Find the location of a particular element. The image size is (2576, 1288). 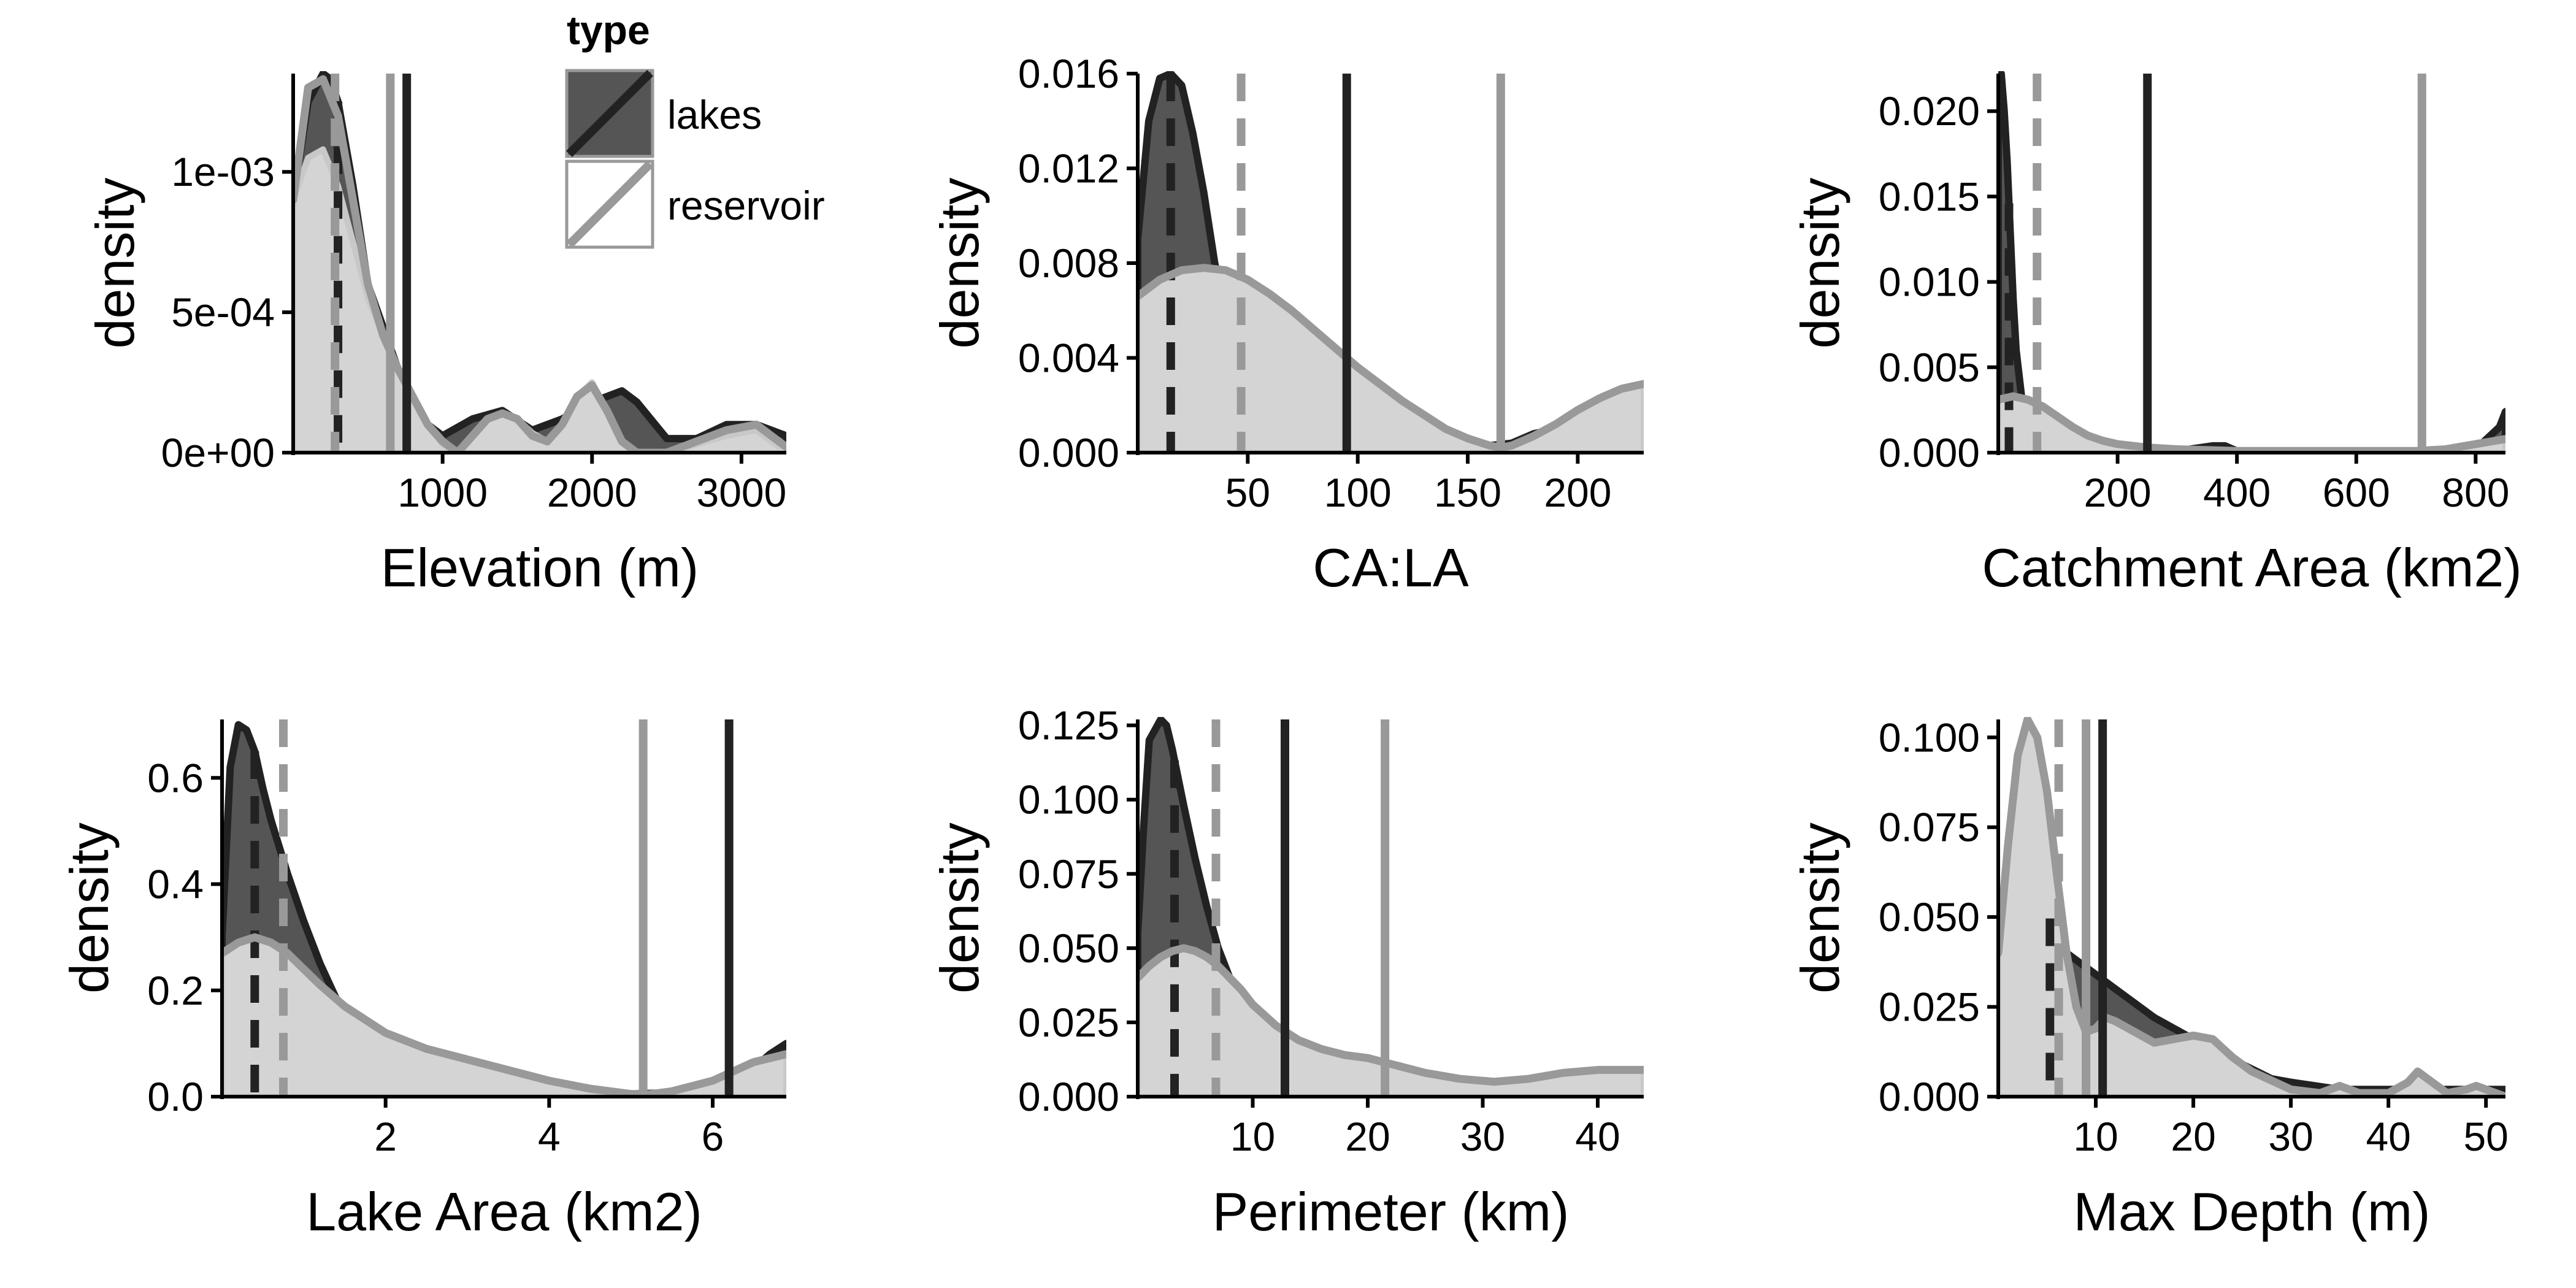

lakes-density-area is located at coordinates (2251, 262).